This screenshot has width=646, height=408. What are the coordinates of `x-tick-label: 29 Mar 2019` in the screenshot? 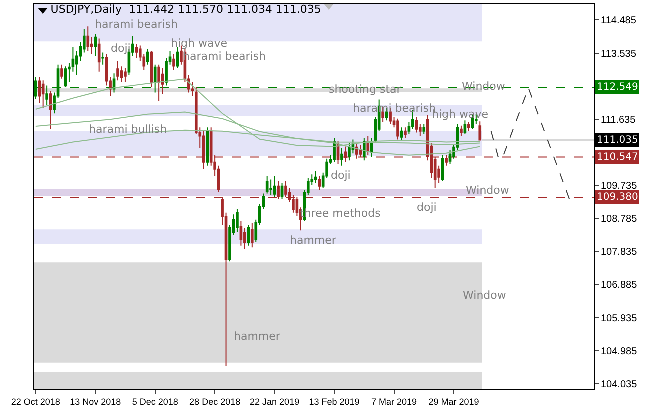 It's located at (454, 401).